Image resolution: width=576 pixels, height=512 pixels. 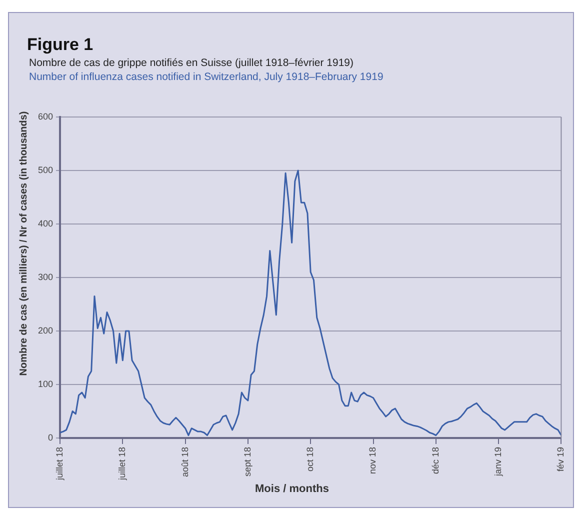 I want to click on y-tick-label: 600, so click(x=46, y=116).